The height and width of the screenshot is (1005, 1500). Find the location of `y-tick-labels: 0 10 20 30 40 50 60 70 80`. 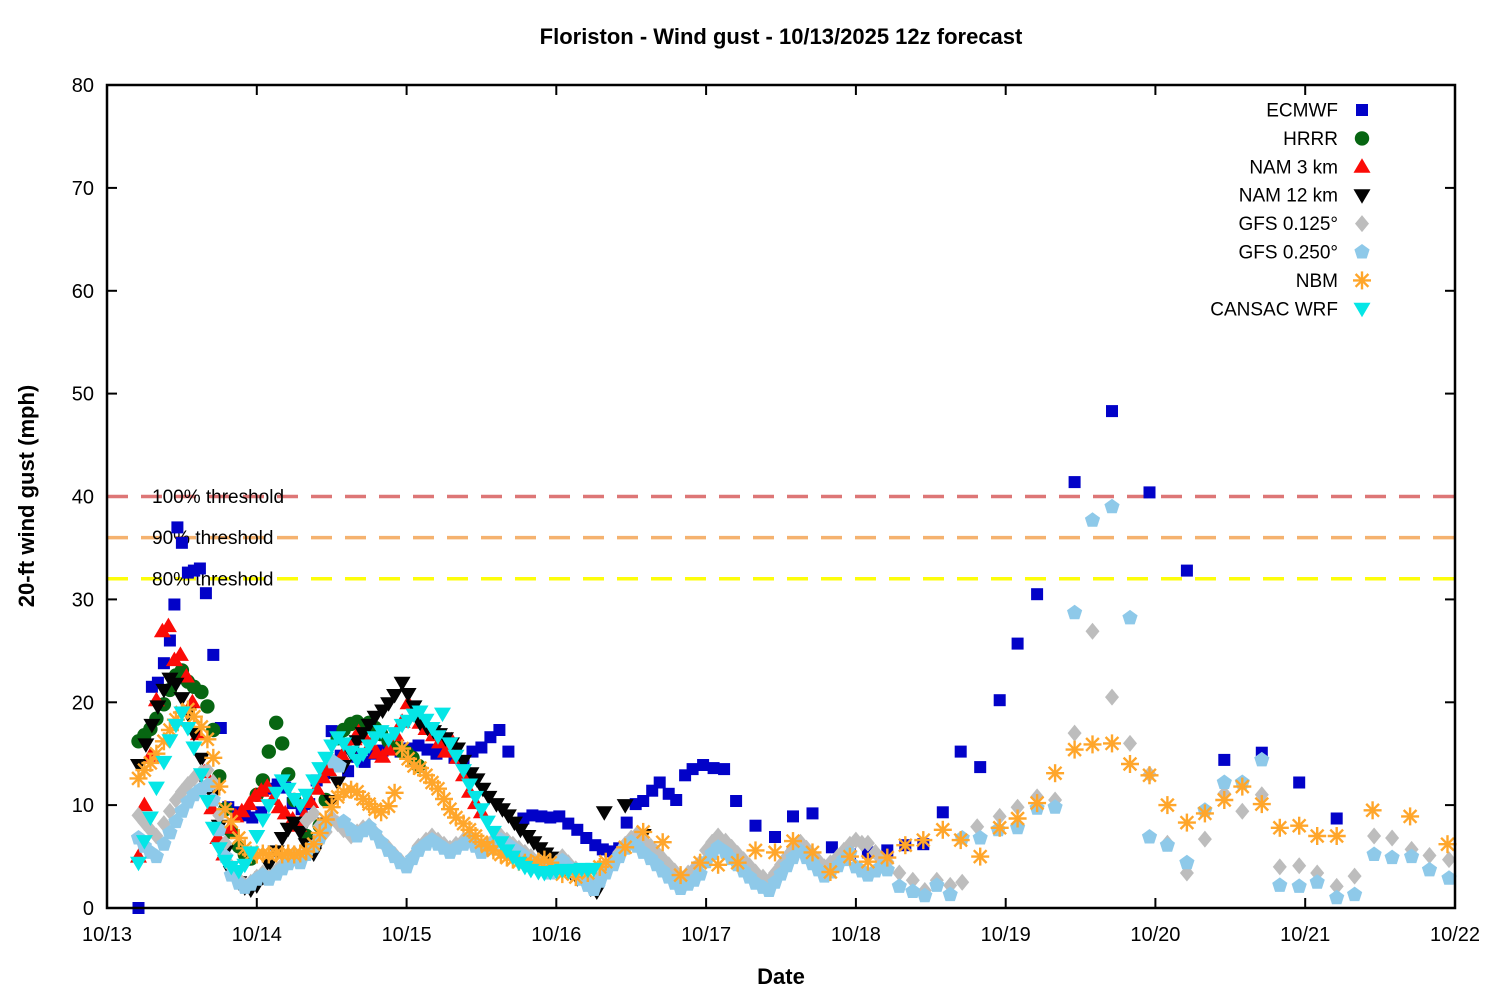

y-tick-labels: 0 10 20 30 40 50 60 70 80 is located at coordinates (83, 497).